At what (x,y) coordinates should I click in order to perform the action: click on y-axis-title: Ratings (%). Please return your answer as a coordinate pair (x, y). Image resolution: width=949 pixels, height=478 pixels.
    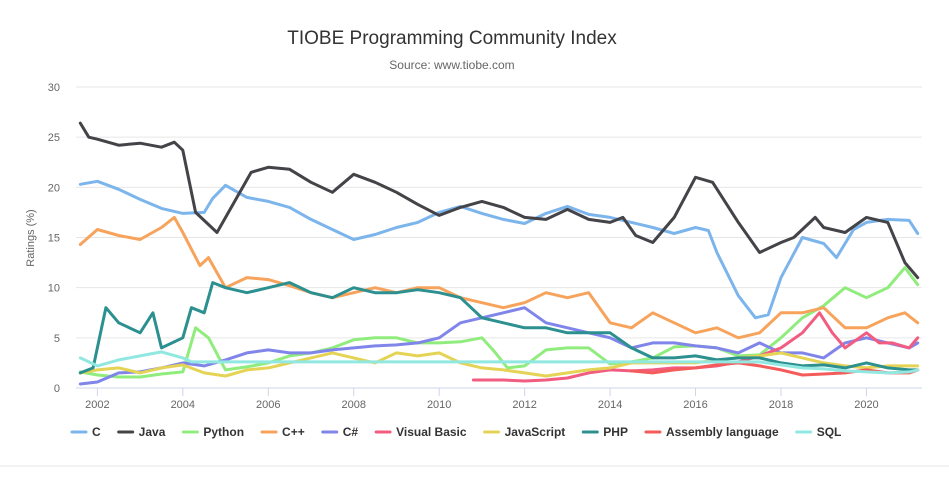
    Looking at the image, I should click on (31, 237).